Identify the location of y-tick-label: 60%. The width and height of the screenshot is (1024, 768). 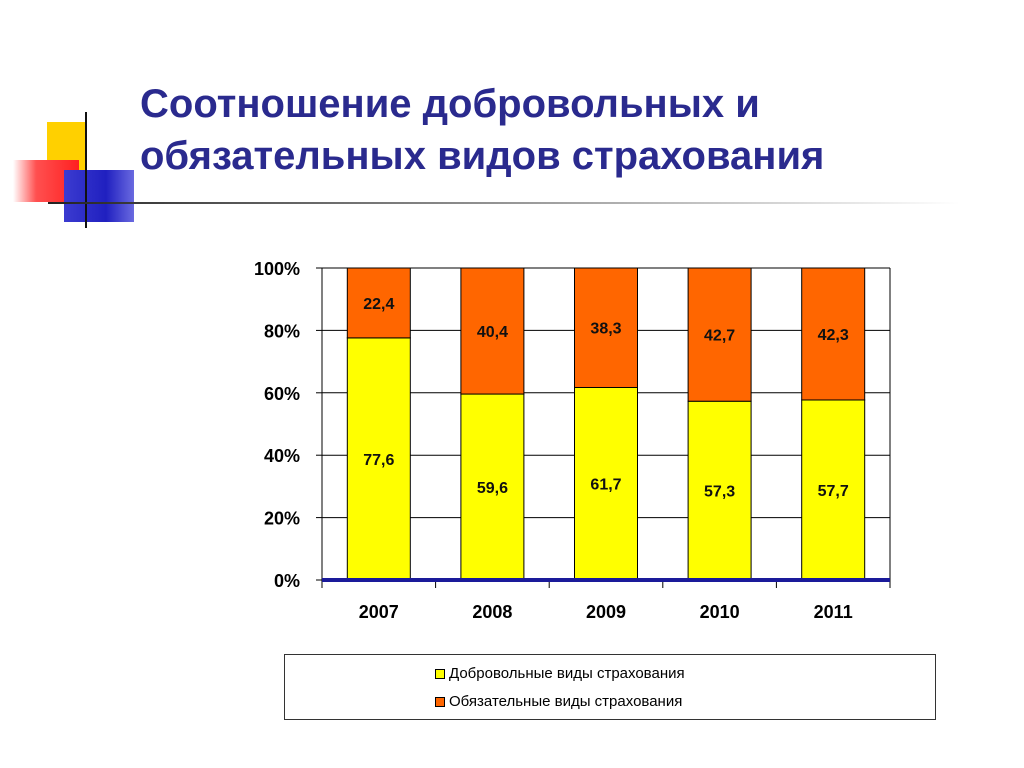
(282, 394).